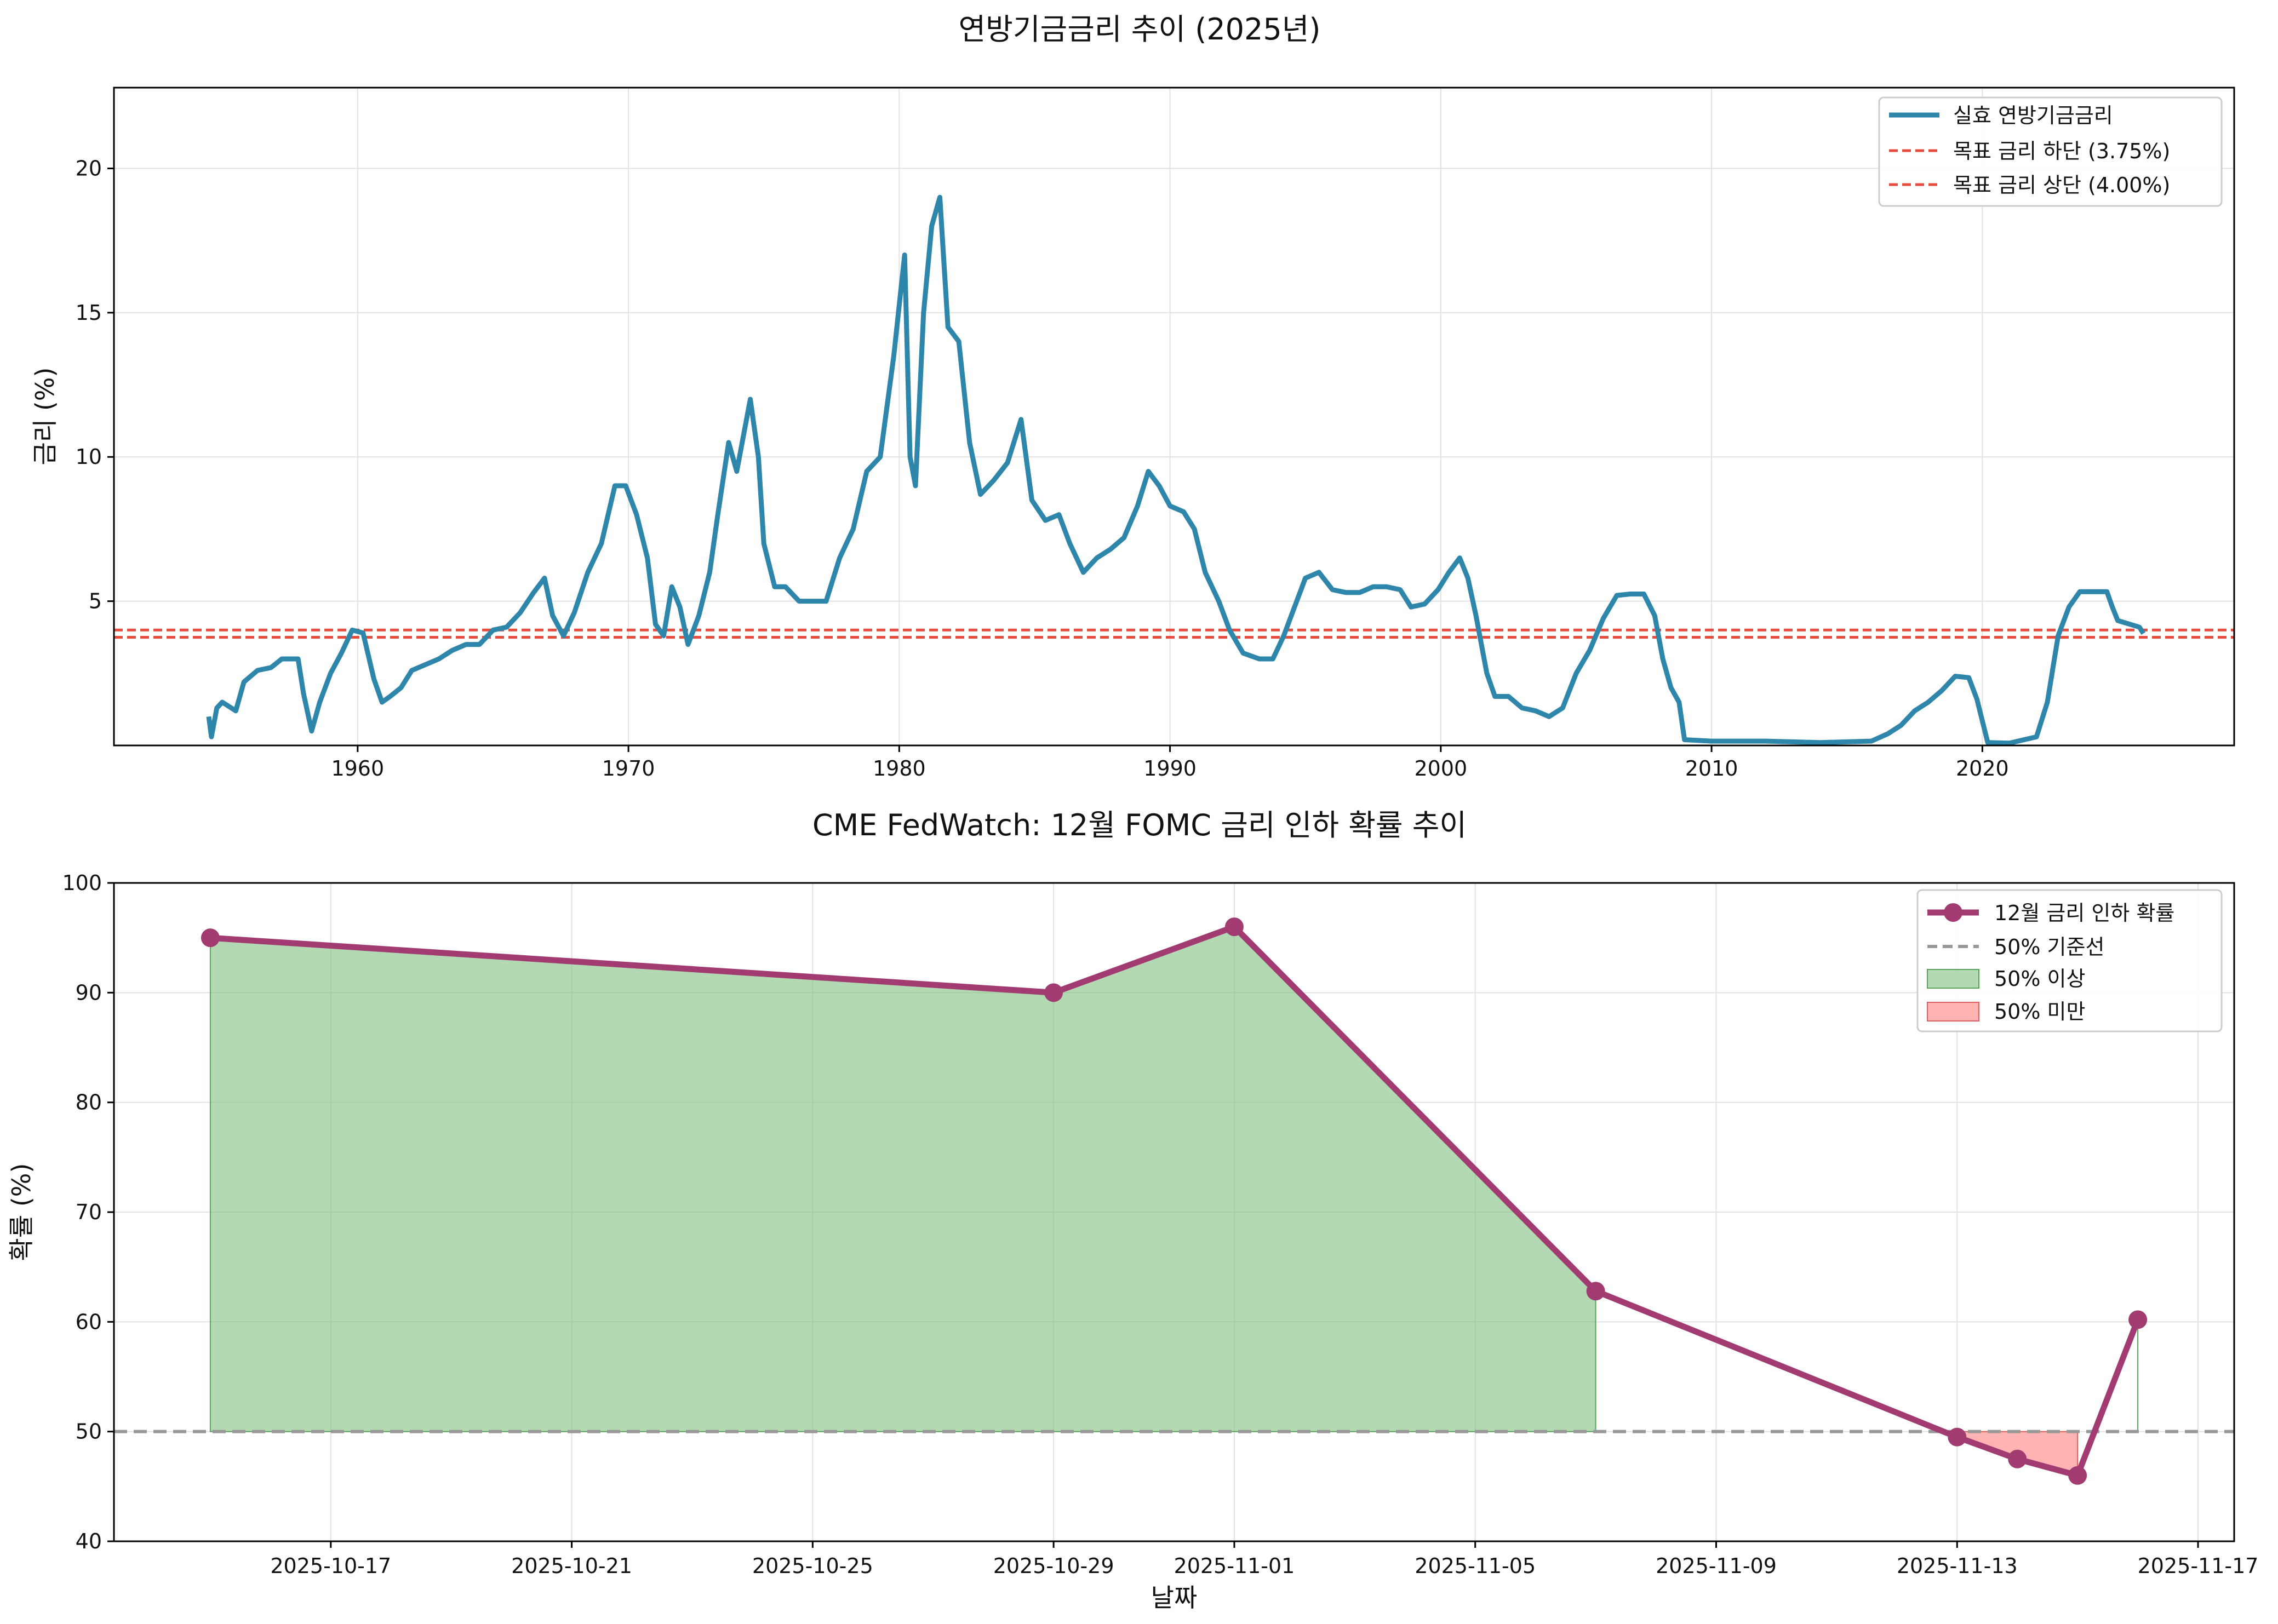 This screenshot has width=2278, height=1624. I want to click on chart1-x-tick-label: 1980, so click(899, 768).